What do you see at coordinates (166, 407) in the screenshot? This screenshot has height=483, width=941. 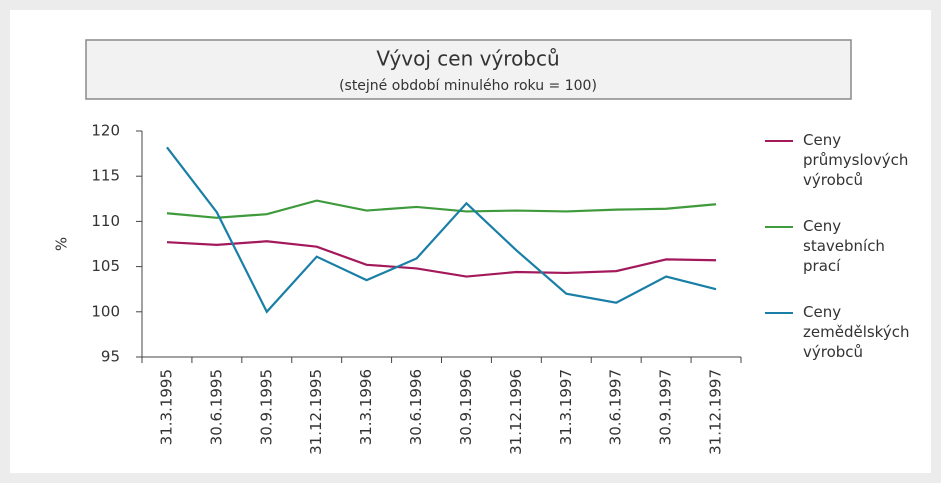 I see `x-tick-label: 31.3.1995` at bounding box center [166, 407].